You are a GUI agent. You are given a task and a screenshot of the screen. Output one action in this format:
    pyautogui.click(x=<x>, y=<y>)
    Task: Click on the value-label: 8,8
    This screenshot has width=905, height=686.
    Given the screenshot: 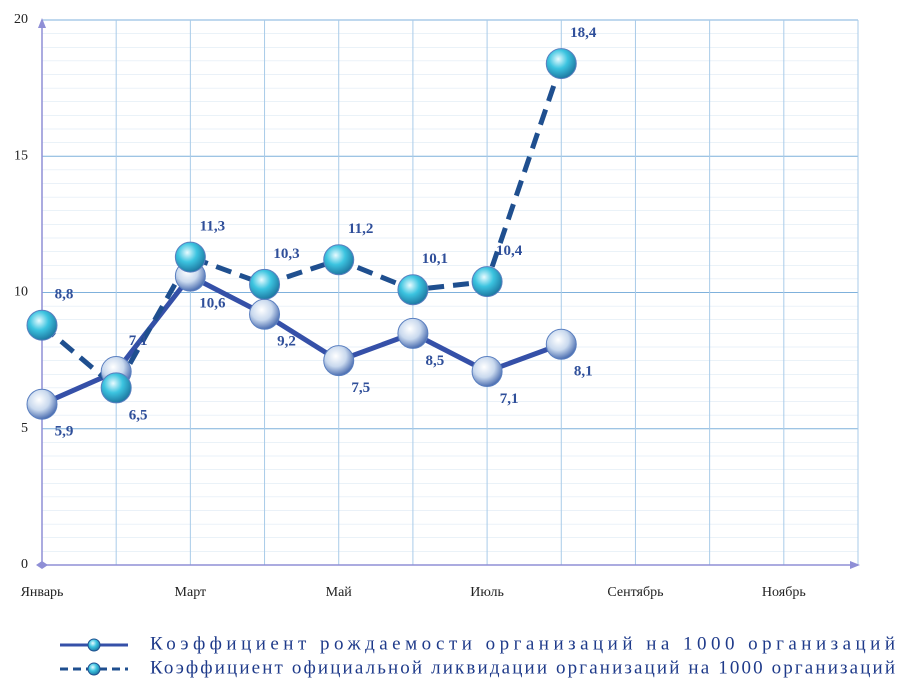 What is the action you would take?
    pyautogui.click(x=64, y=295)
    